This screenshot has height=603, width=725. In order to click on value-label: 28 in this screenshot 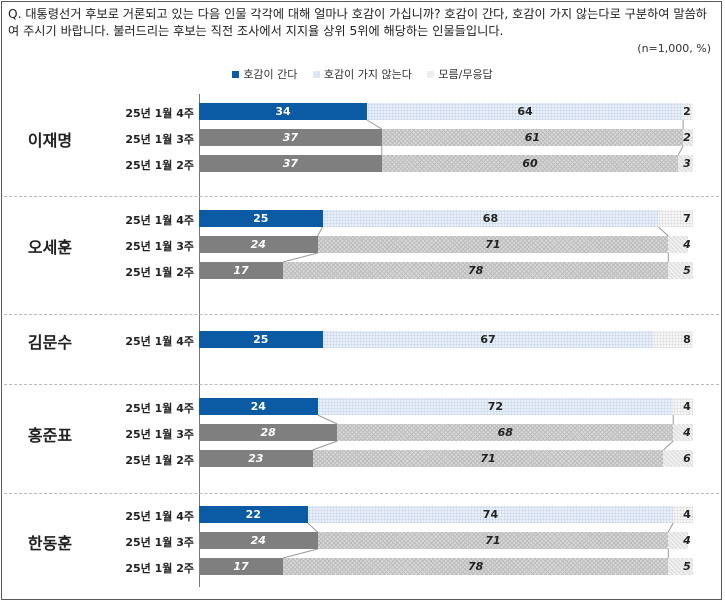, I will do `click(268, 432)`.